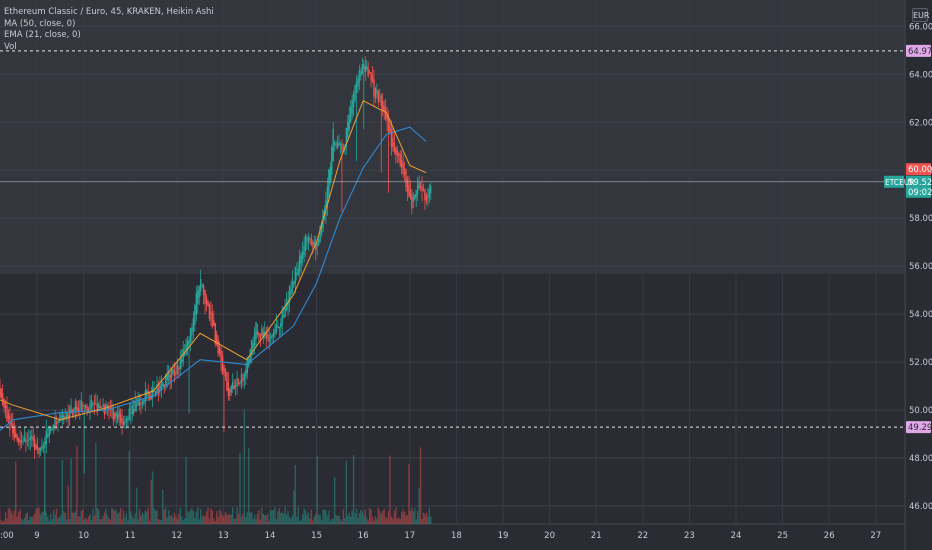 This screenshot has width=932, height=550. I want to click on countdown-label: 09:02, so click(920, 193).